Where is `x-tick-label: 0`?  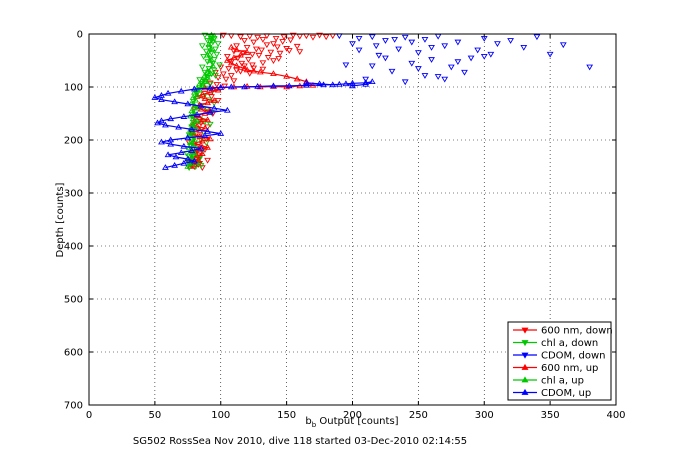 x-tick-label: 0 is located at coordinates (89, 415).